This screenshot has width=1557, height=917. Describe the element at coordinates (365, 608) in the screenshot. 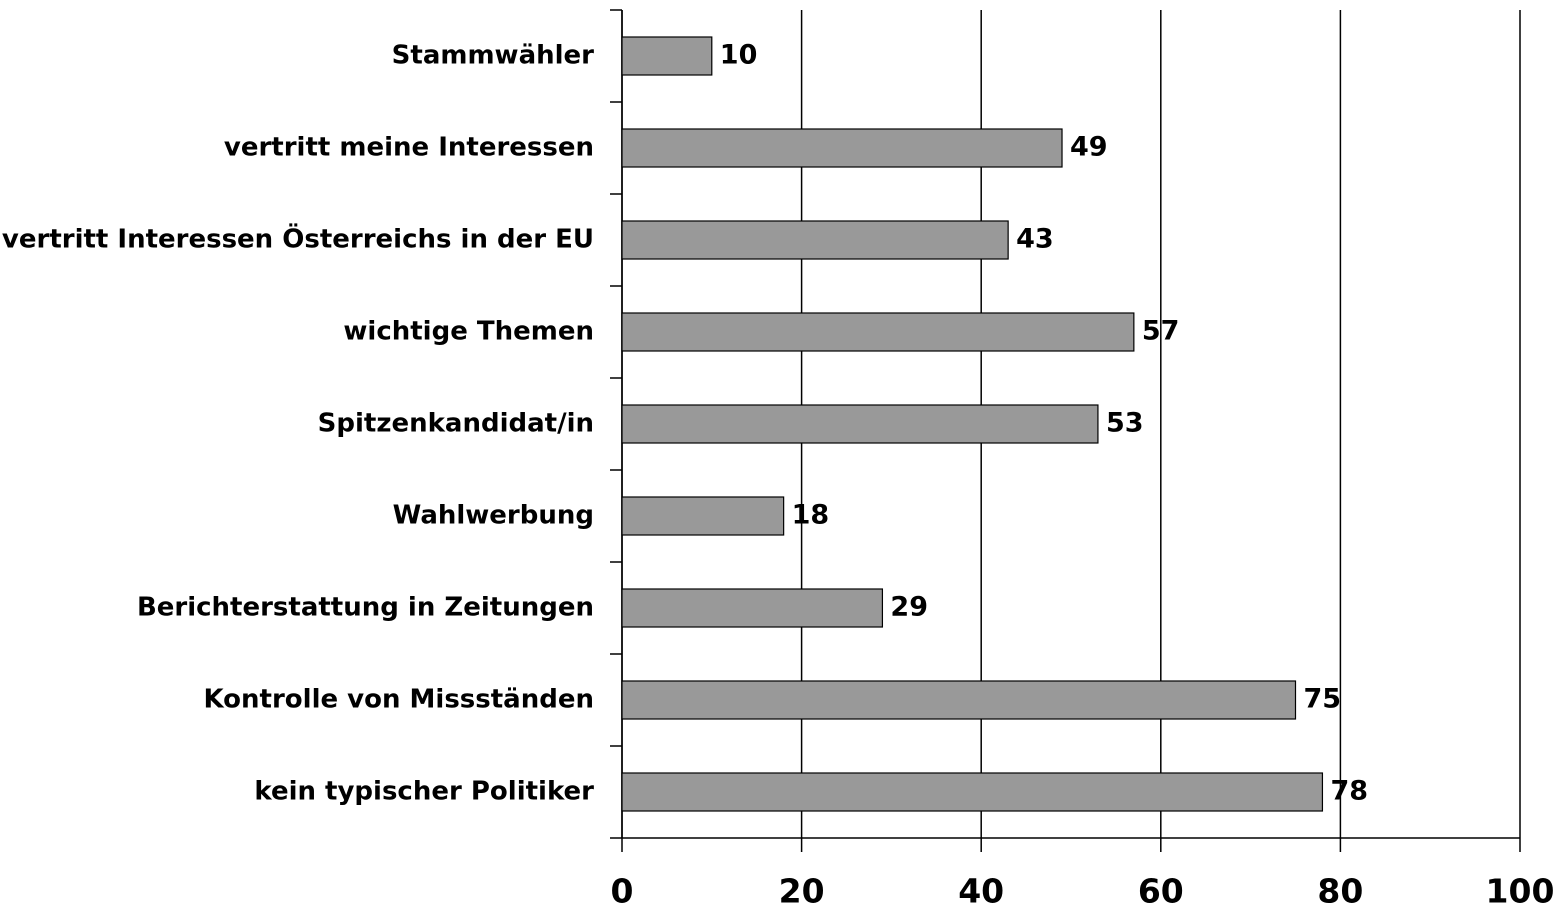

I see `y-tick-label: Berichterstattung in Zeitungen` at that location.